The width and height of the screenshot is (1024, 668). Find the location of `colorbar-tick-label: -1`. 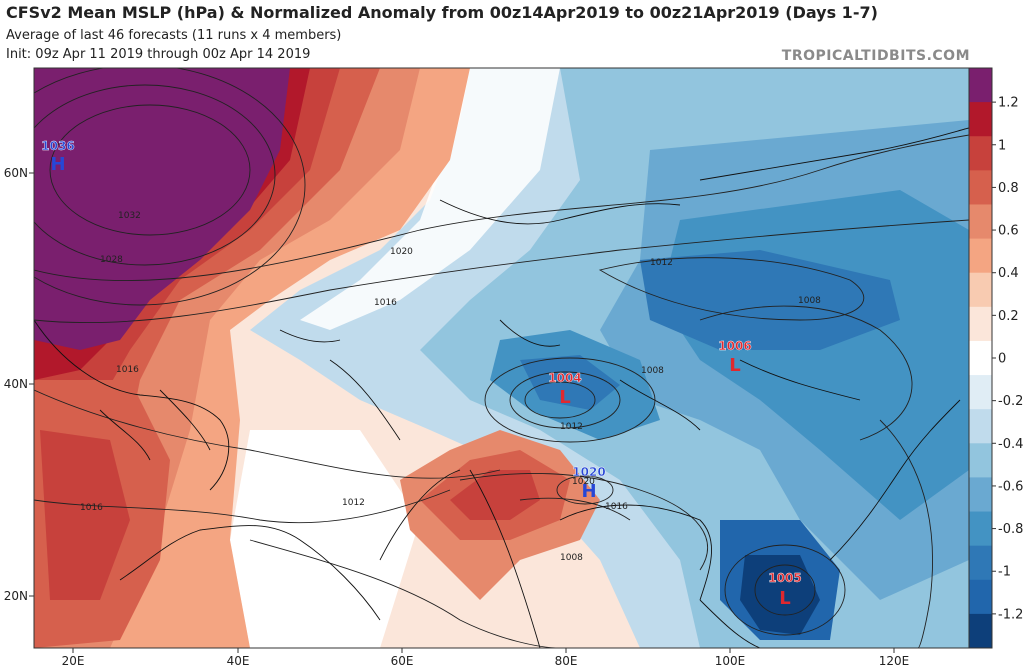

colorbar-tick-label: -1 is located at coordinates (1004, 572).